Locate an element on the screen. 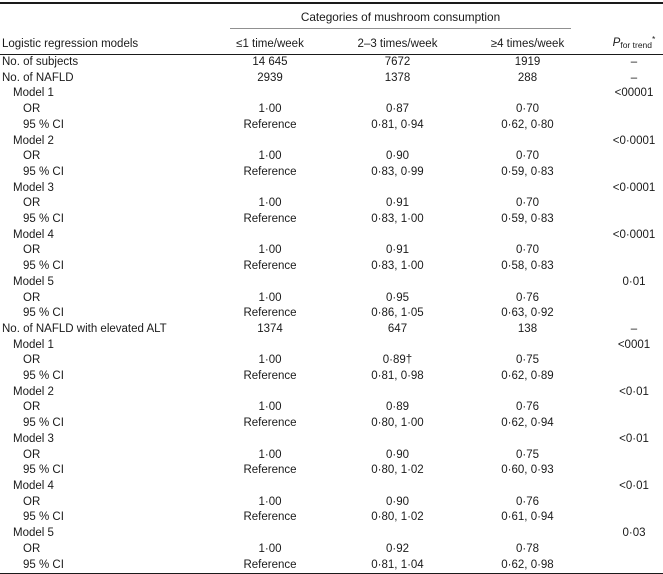  value-cell-ge4-times-week: 288 is located at coordinates (527, 77).